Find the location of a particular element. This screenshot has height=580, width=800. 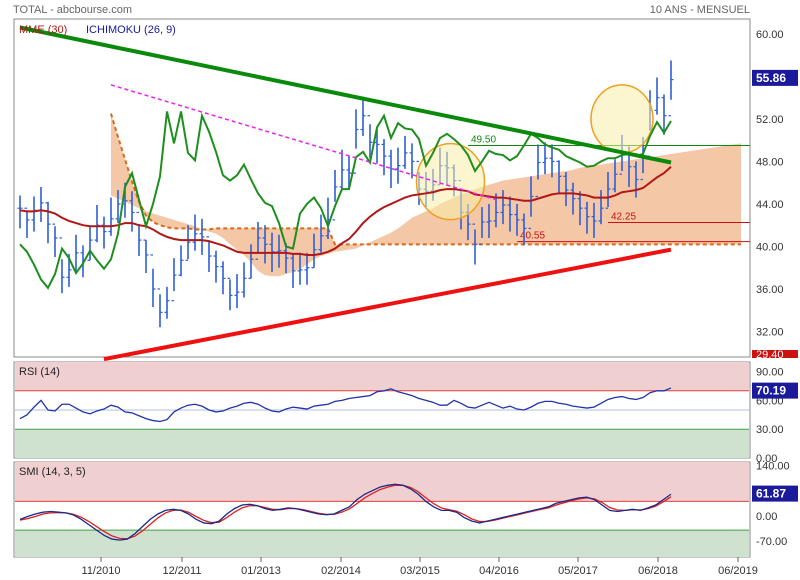

smi-tick-label: 140.00 is located at coordinates (773, 467).